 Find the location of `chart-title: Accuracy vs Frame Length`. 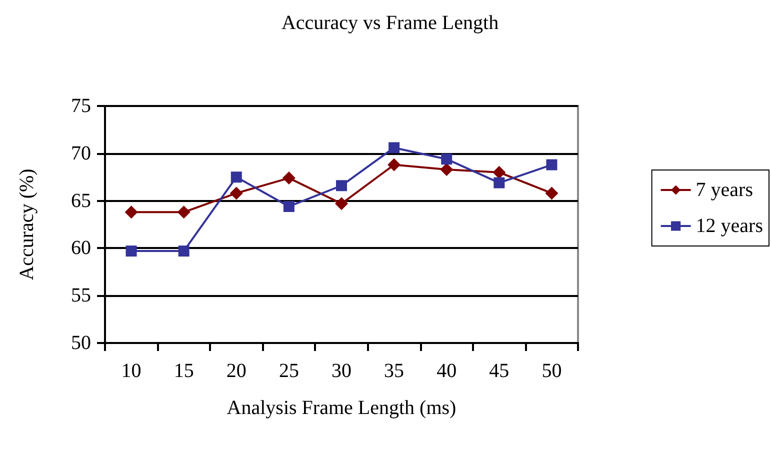

chart-title: Accuracy vs Frame Length is located at coordinates (390, 23).